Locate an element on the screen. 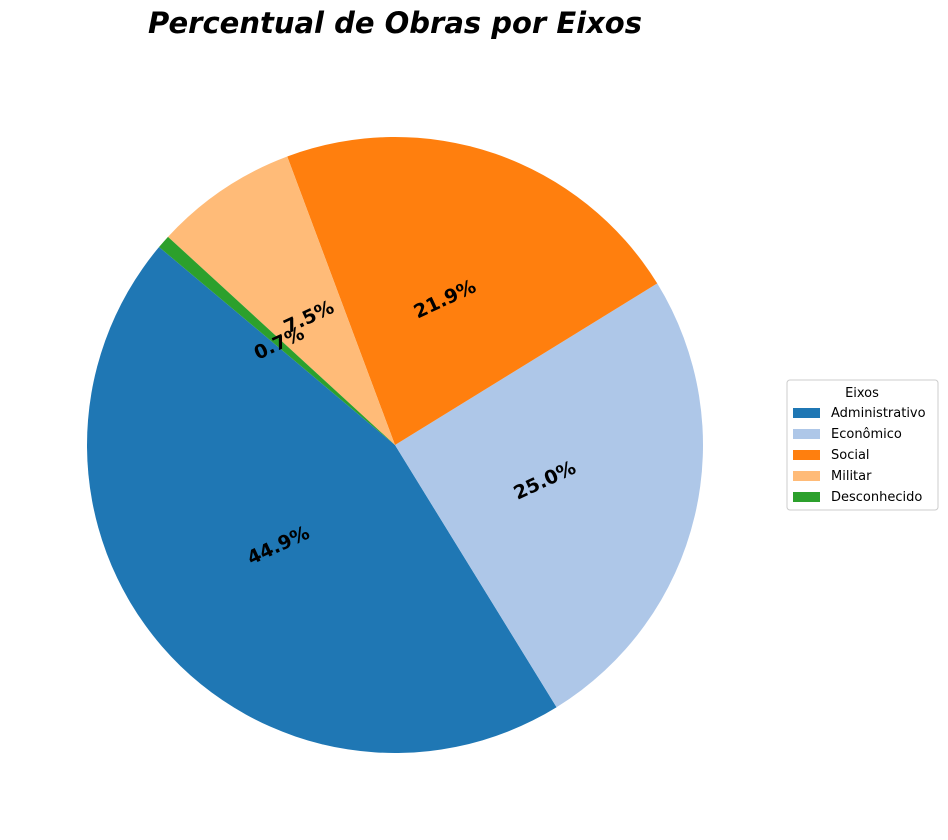  legend-swatch-administrativo is located at coordinates (806, 413).